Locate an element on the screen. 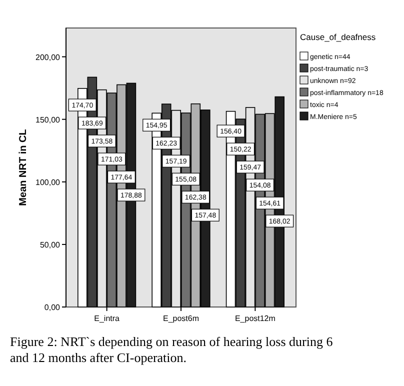 This screenshot has height=386, width=404. y-tick-label: 150,00 is located at coordinates (48, 119).